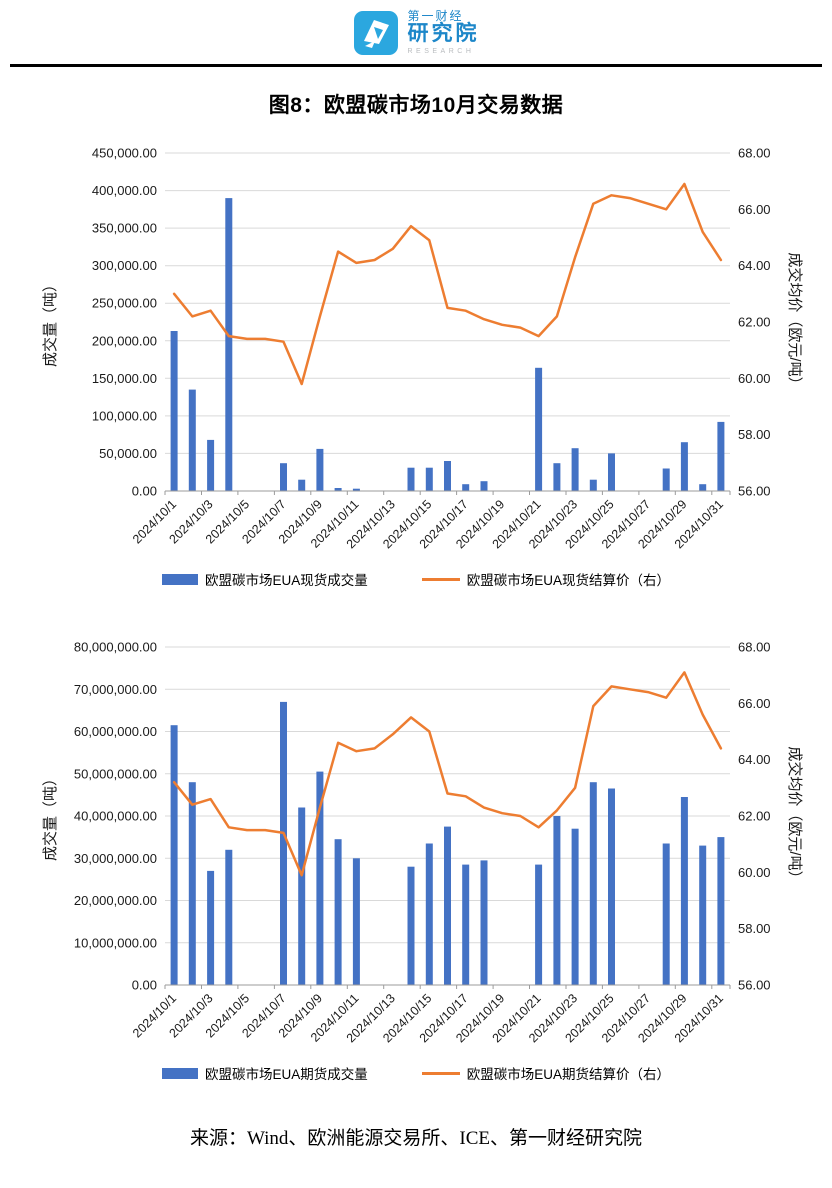  Describe the element at coordinates (286, 580) in the screenshot. I see `legend-label: 欧盟碳市场EUA现货成交量` at that location.